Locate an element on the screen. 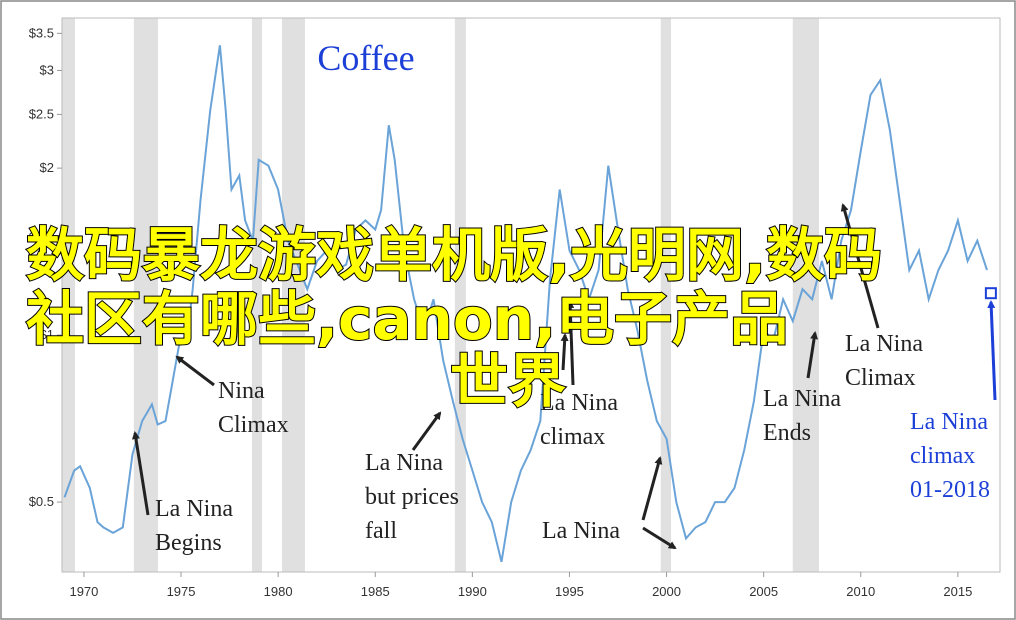  annotation-text: Ends is located at coordinates (787, 433).